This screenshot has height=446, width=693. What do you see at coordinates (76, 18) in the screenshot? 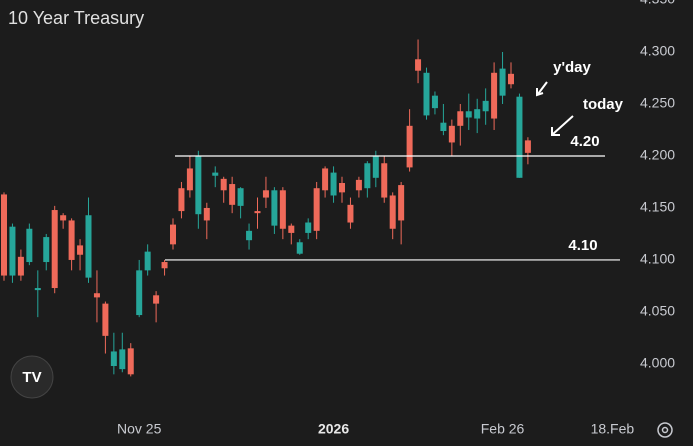
I see `chart-title: 10 Year Treasury` at bounding box center [76, 18].